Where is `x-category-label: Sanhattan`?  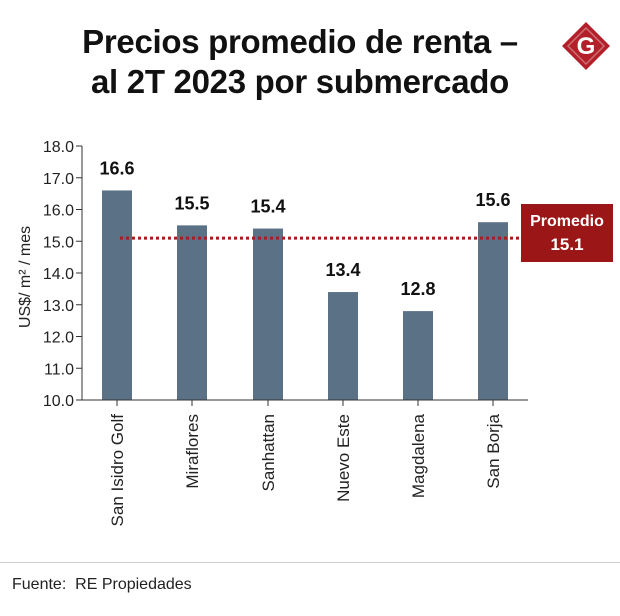
x-category-label: Sanhattan is located at coordinates (268, 453).